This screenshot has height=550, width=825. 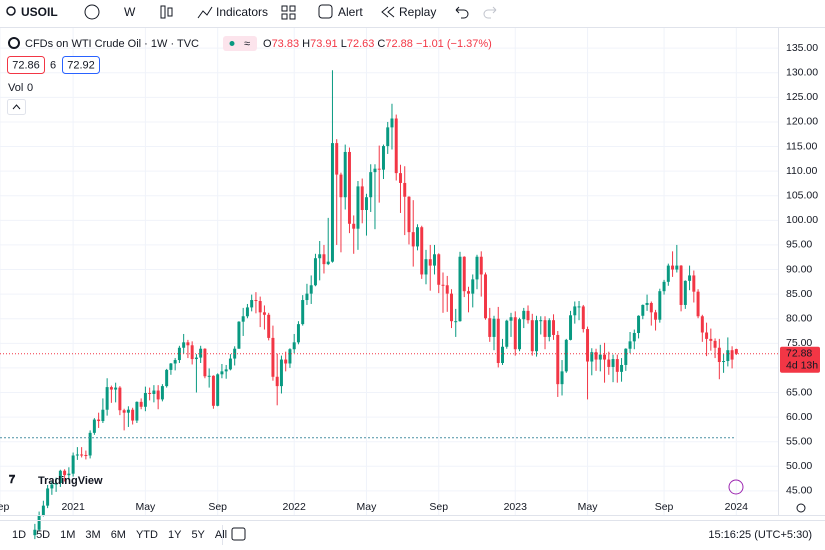 What do you see at coordinates (67, 535) in the screenshot?
I see `range-button: 1M` at bounding box center [67, 535].